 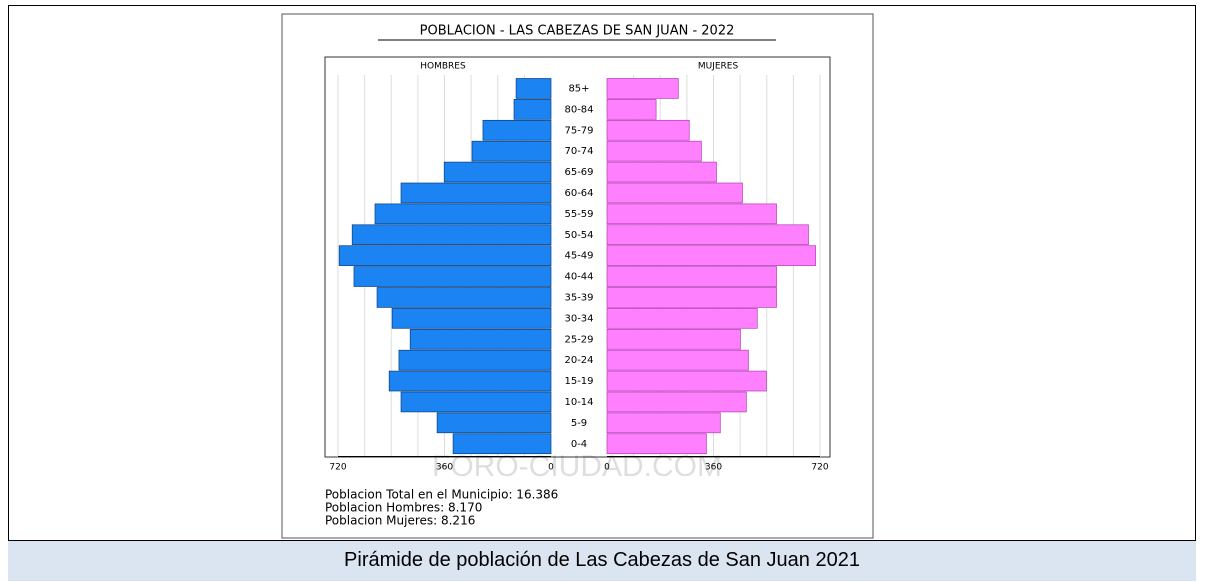 What do you see at coordinates (578, 130) in the screenshot?
I see `age-label: 75-79` at bounding box center [578, 130].